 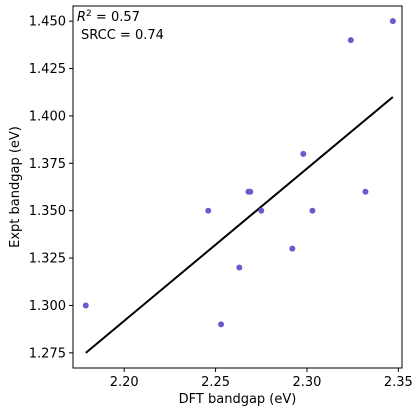 What do you see at coordinates (122, 35) in the screenshot?
I see `srcc-annotation: SRCC = 0.74` at bounding box center [122, 35].